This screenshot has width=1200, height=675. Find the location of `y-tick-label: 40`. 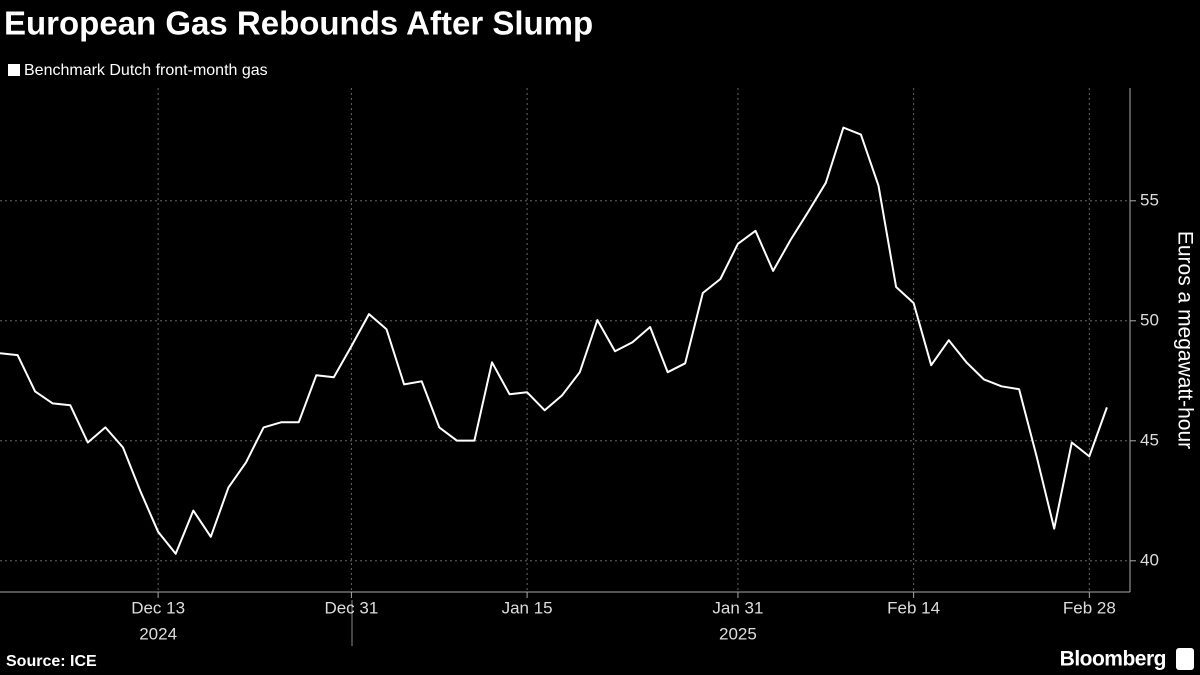

y-tick-label: 40 is located at coordinates (1149, 559).